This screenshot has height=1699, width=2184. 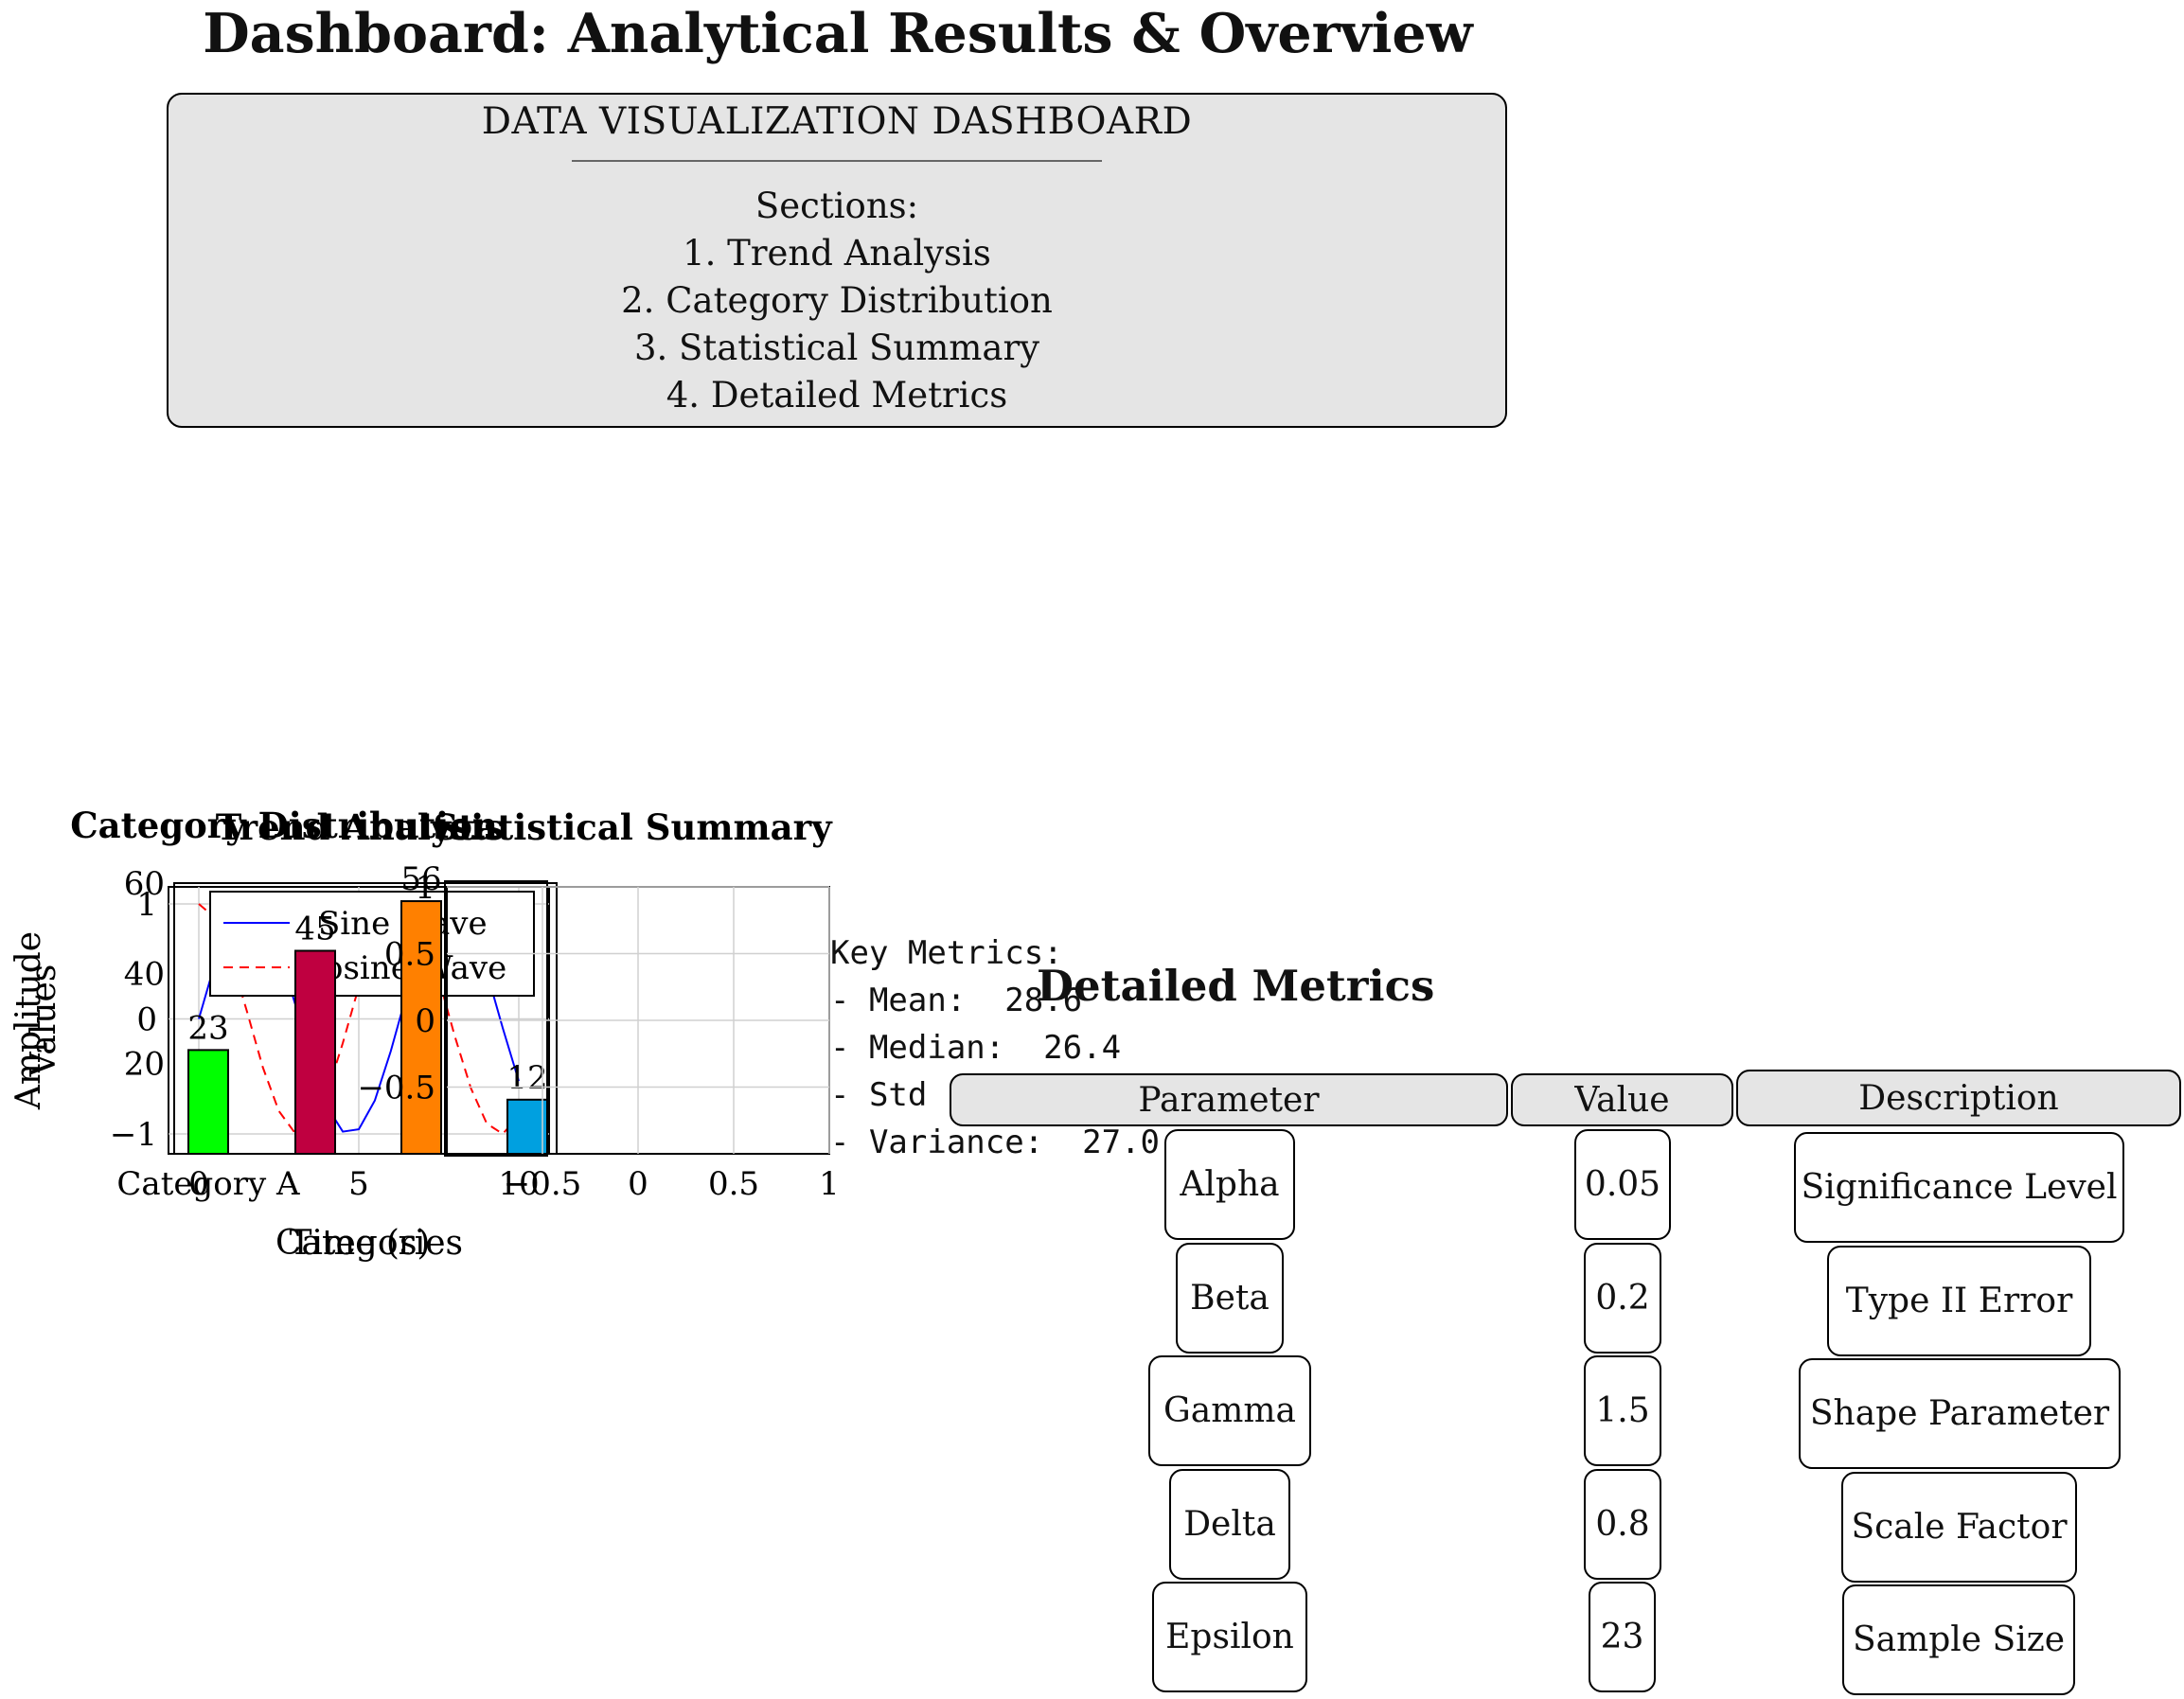 What do you see at coordinates (837, 253) in the screenshot?
I see `section-item: 1. Trend Analysis` at bounding box center [837, 253].